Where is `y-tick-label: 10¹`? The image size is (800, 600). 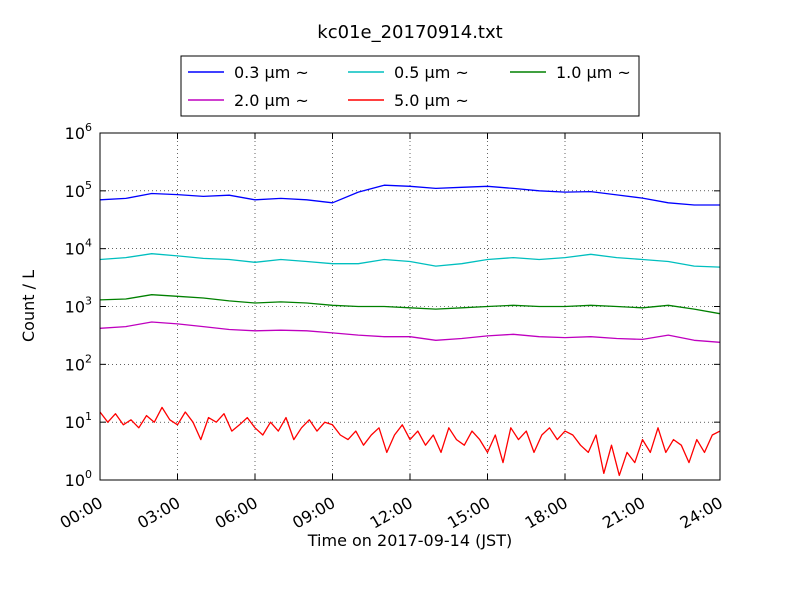 y-tick-label: 10¹ is located at coordinates (78, 421).